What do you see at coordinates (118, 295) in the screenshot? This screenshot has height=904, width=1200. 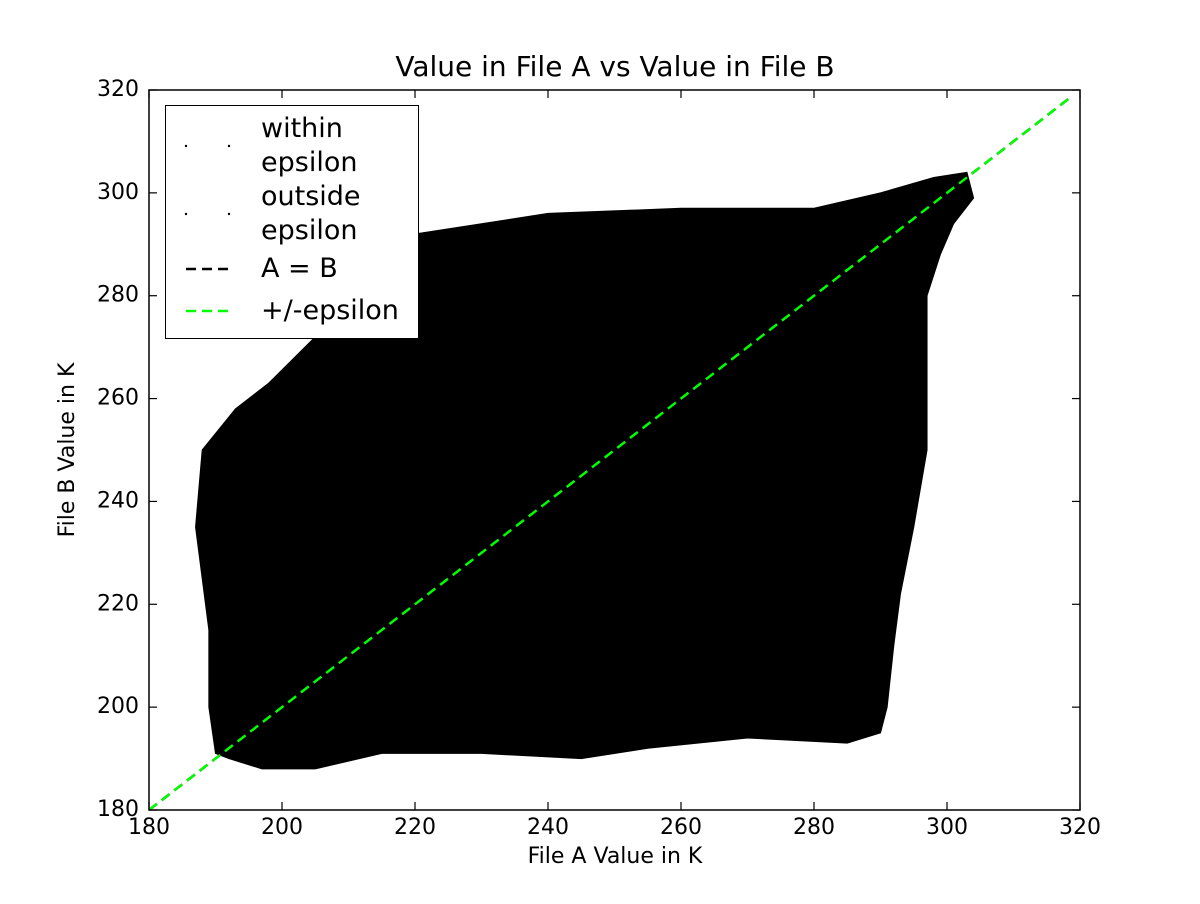 I see `y-tick-label: 280` at bounding box center [118, 295].